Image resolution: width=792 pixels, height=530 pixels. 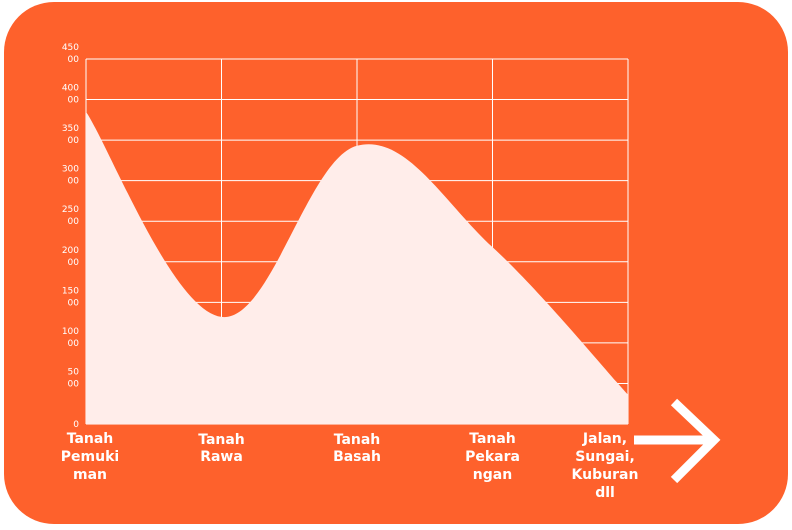 What do you see at coordinates (492, 457) in the screenshot?
I see `x-tick-label: Tanah Pekara ngan` at bounding box center [492, 457].